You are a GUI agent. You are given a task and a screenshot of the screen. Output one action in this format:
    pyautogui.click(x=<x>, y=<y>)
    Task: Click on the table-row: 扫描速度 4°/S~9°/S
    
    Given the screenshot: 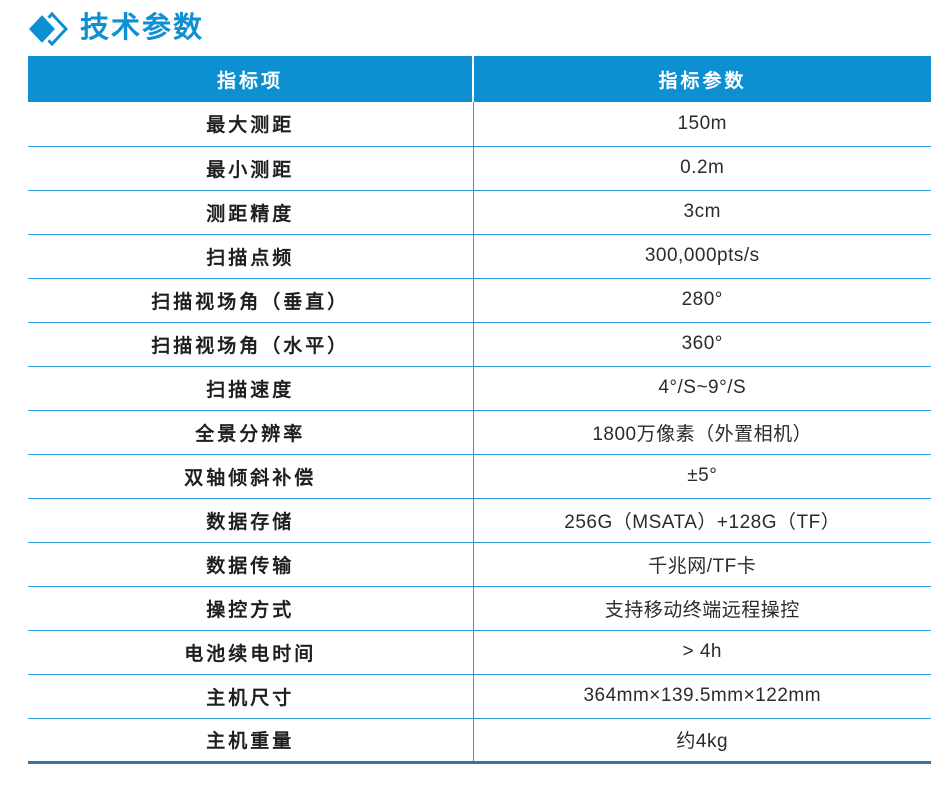 What is the action you would take?
    pyautogui.click(x=479, y=387)
    